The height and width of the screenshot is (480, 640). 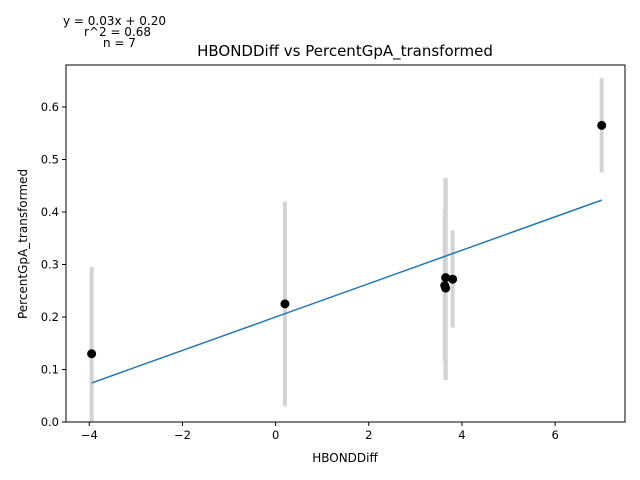 What do you see at coordinates (320, 432) in the screenshot?
I see `x-axis-ticks: −4 −2 0 2 4 6` at bounding box center [320, 432].